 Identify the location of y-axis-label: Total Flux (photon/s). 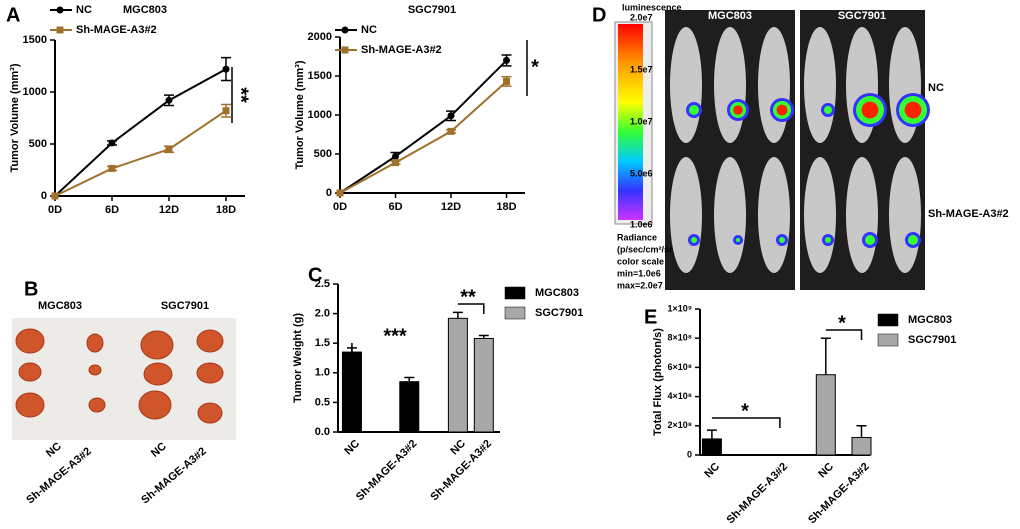
(658, 382).